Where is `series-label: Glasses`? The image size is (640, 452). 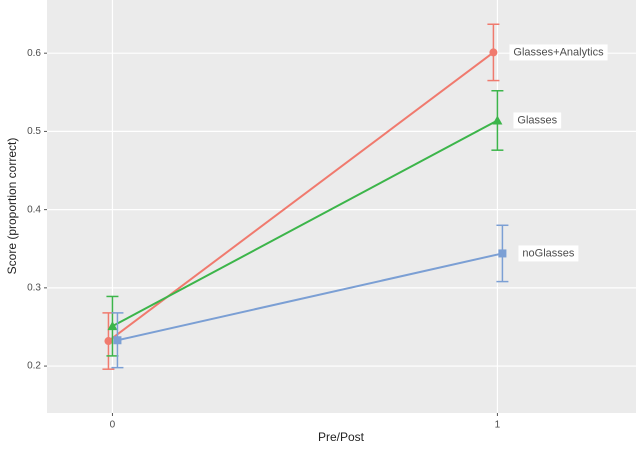
series-label: Glasses is located at coordinates (537, 120).